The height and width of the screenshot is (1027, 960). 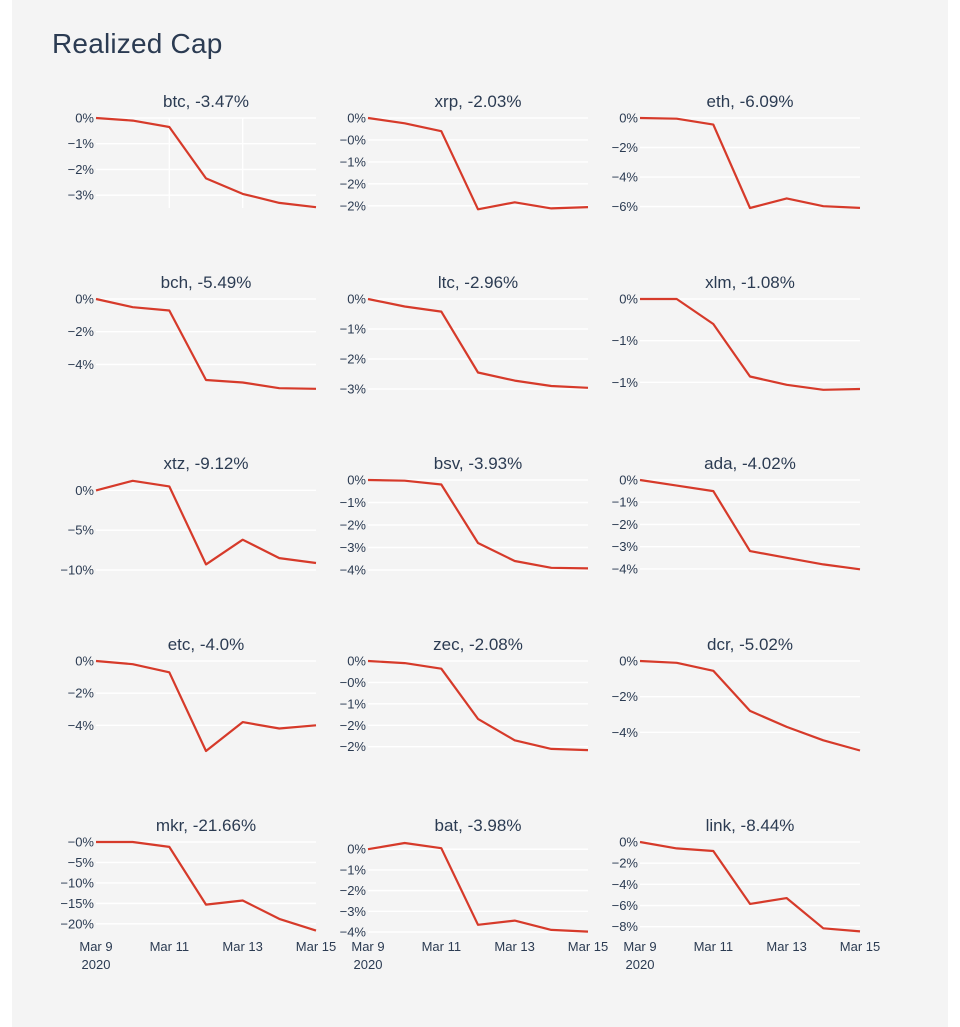 I want to click on series-line-ada, so click(x=750, y=524).